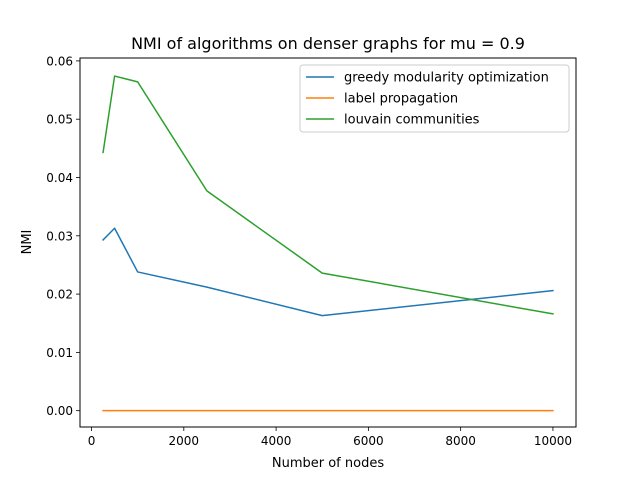  What do you see at coordinates (59, 236) in the screenshot?
I see `y-tick-label: 0.03` at bounding box center [59, 236].